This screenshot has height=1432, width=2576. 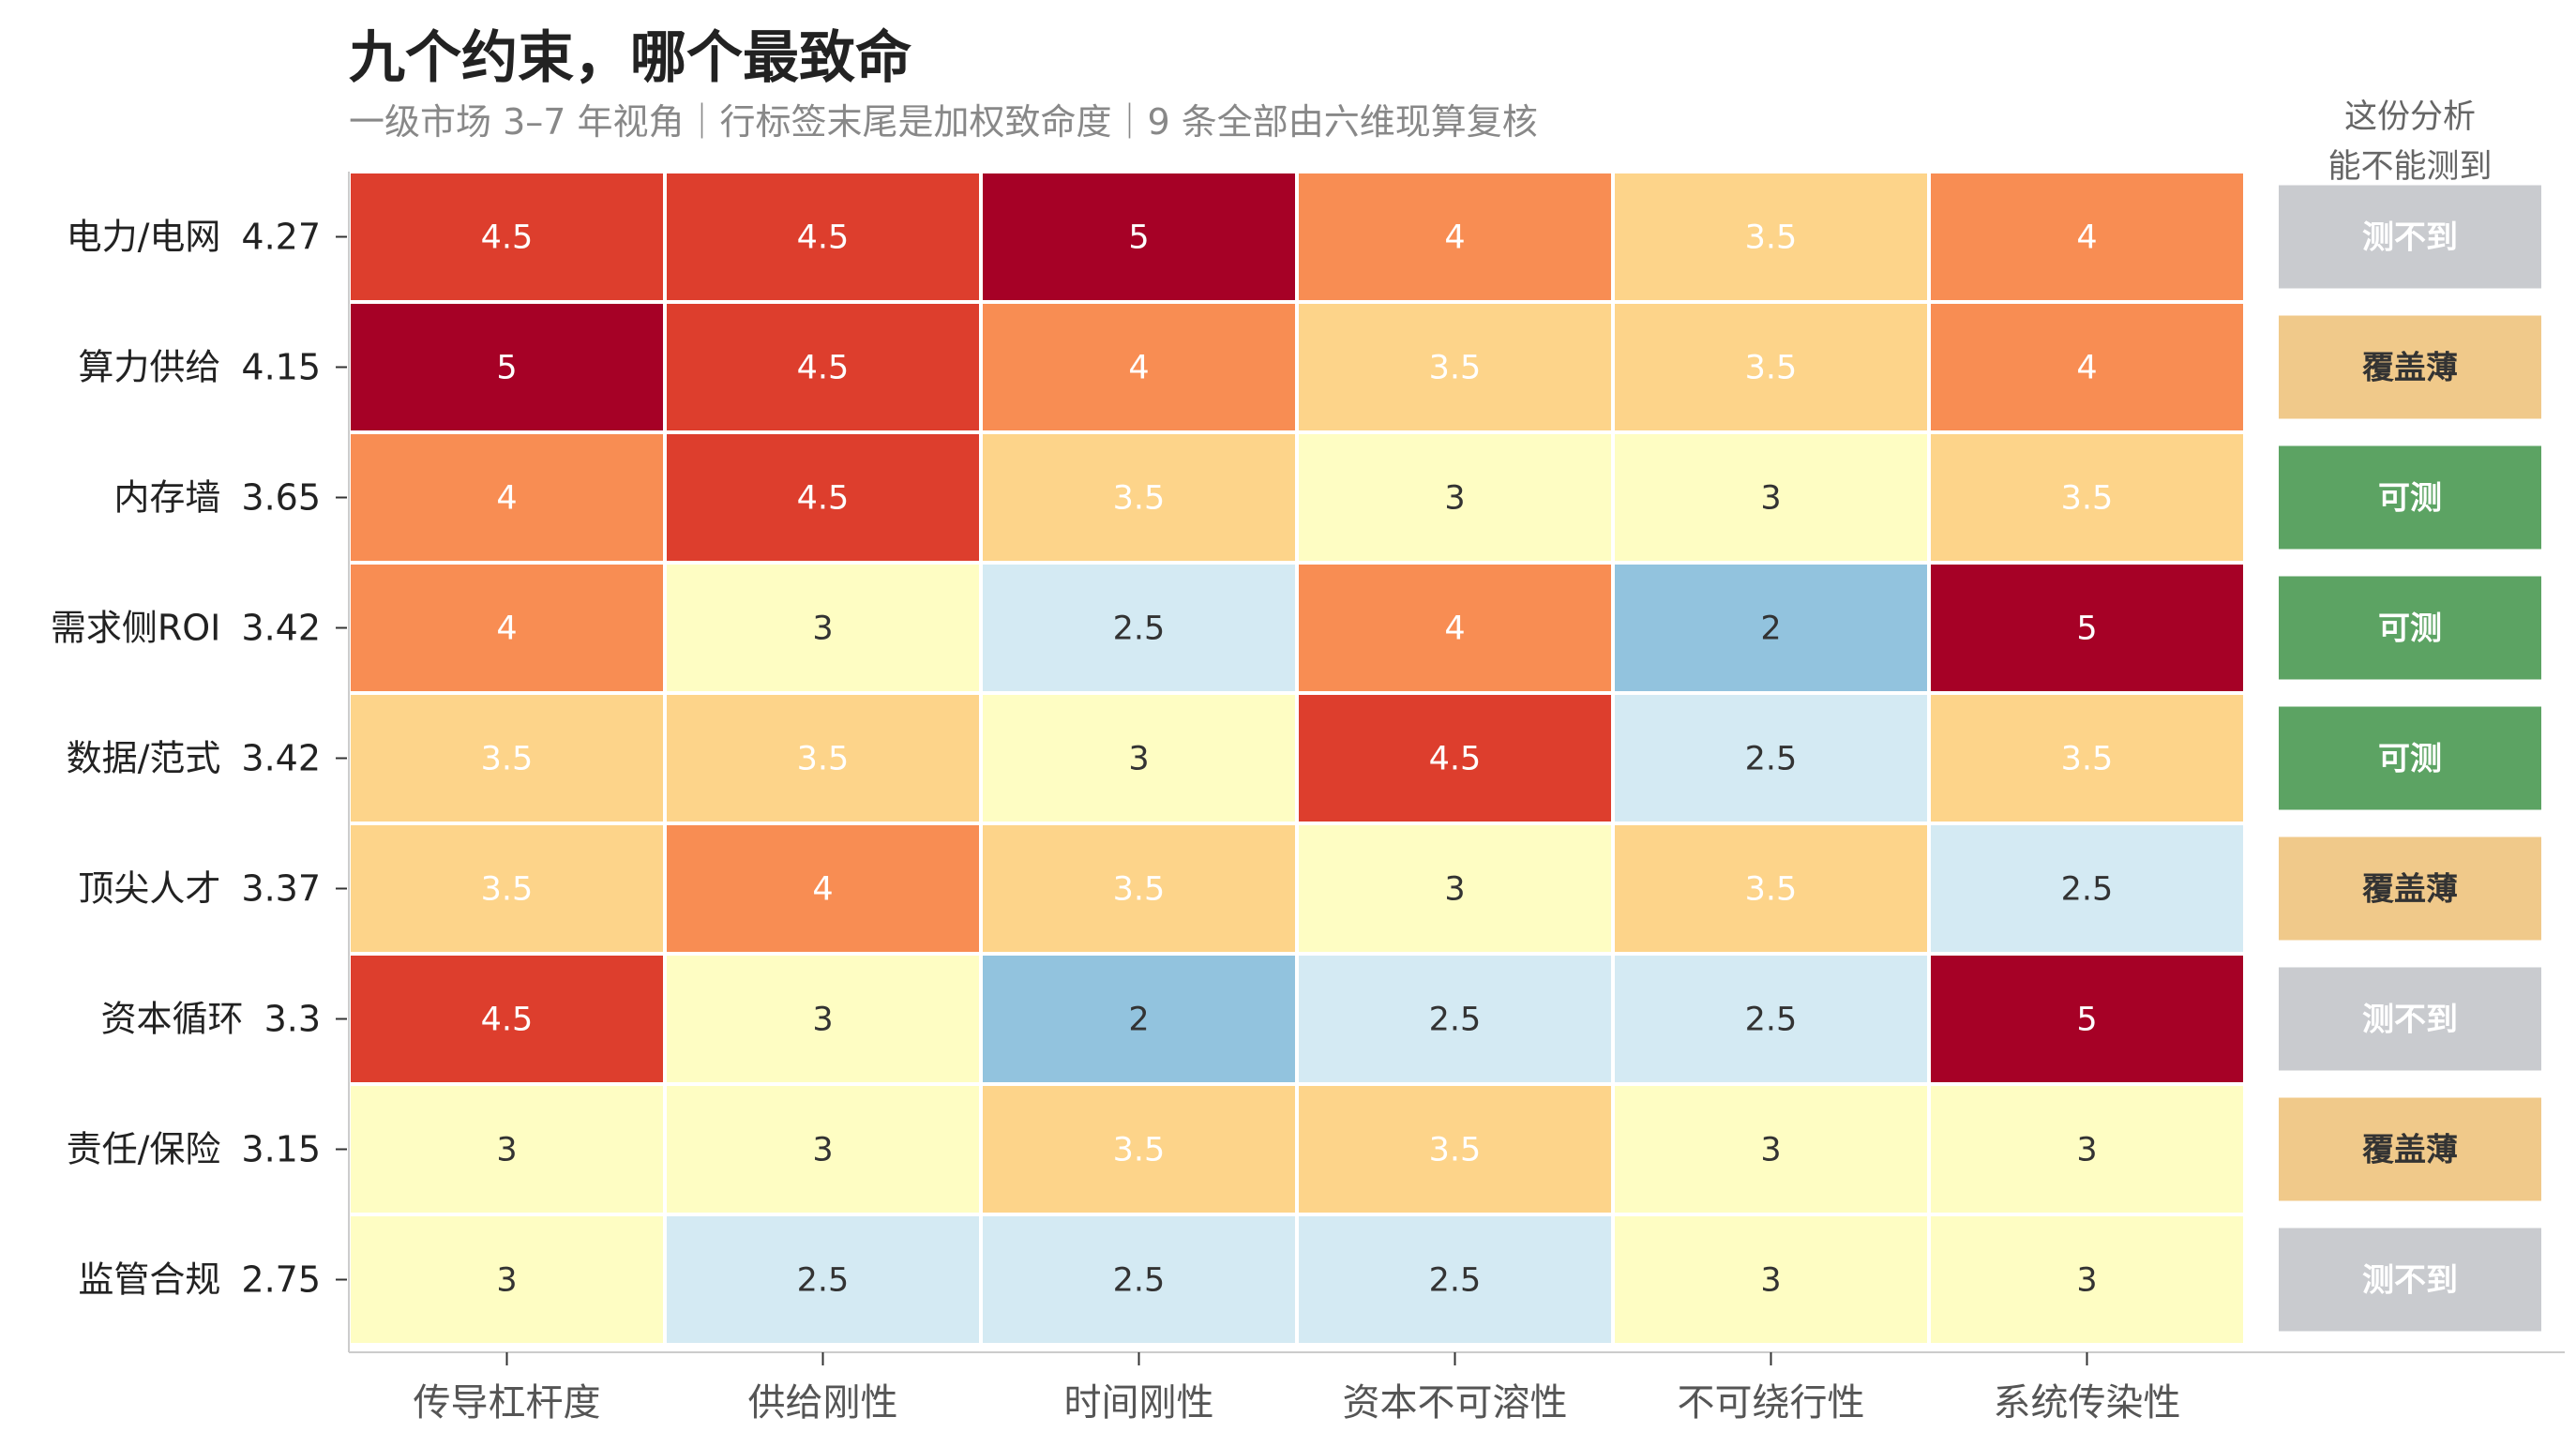 What do you see at coordinates (194, 1149) in the screenshot?
I see `row-label: 责任/保险 3.15` at bounding box center [194, 1149].